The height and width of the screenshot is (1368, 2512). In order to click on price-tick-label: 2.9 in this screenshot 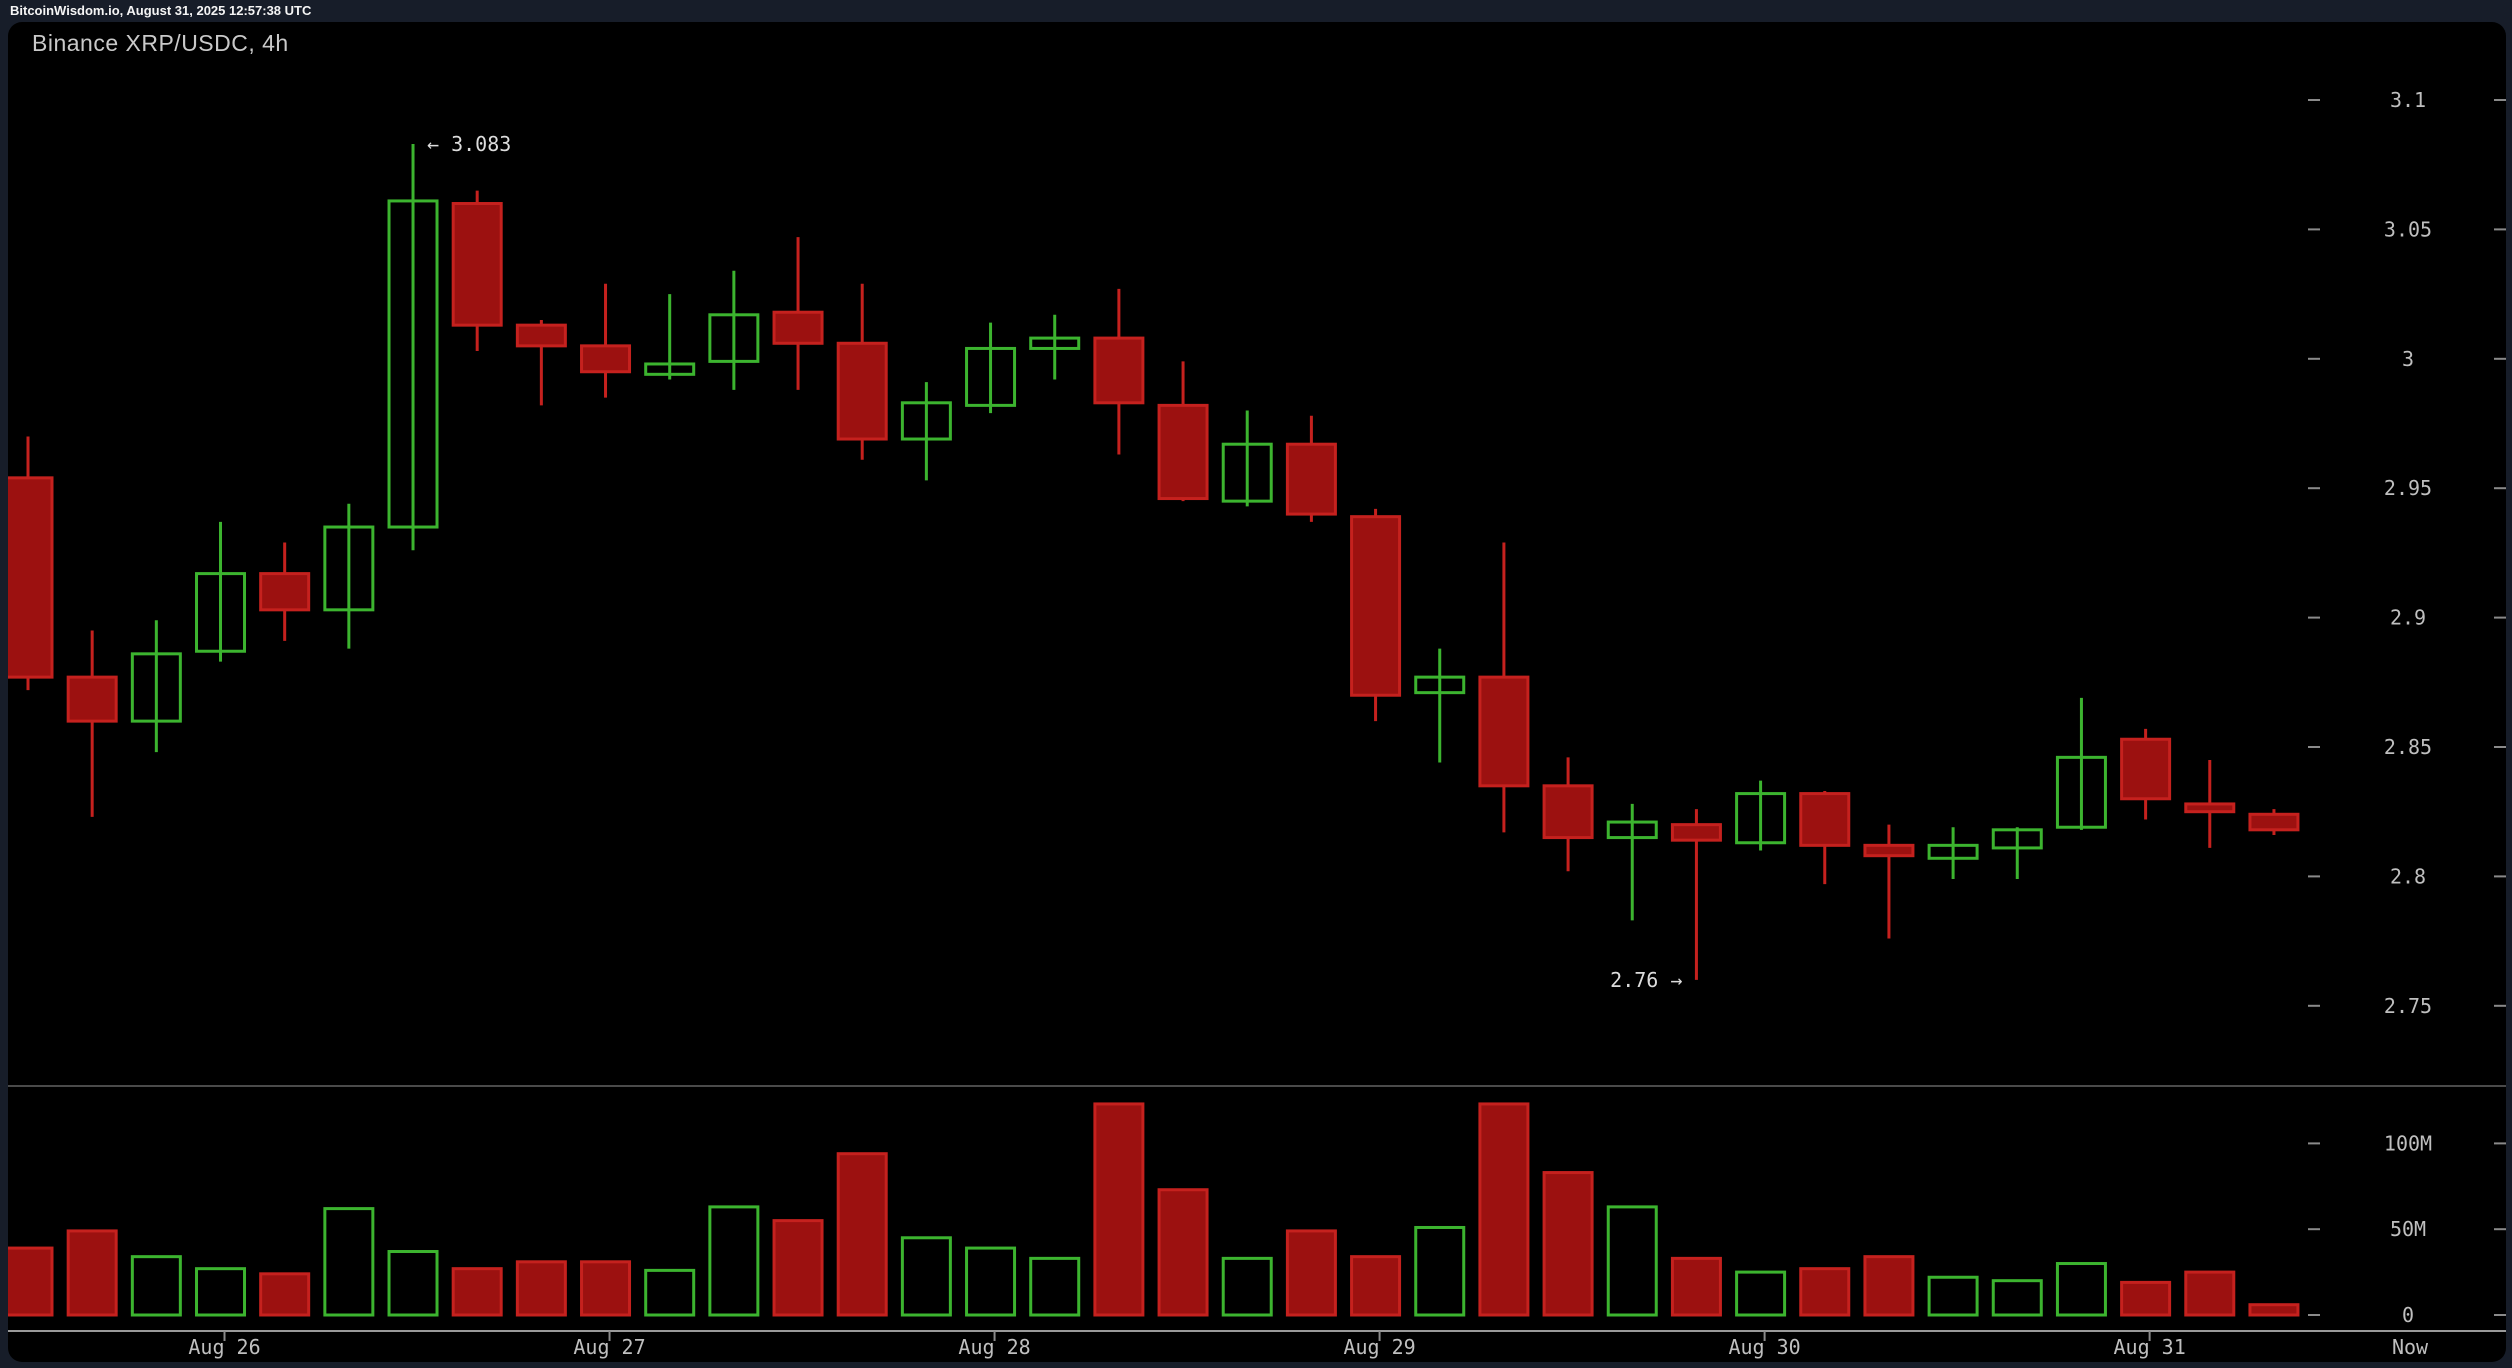, I will do `click(2408, 618)`.